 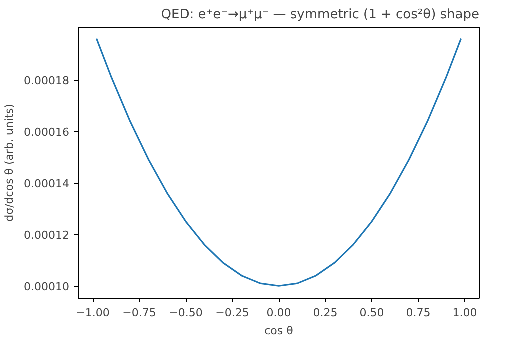 What do you see at coordinates (47, 235) in the screenshot?
I see `y-tick-label: 0.00012` at bounding box center [47, 235].